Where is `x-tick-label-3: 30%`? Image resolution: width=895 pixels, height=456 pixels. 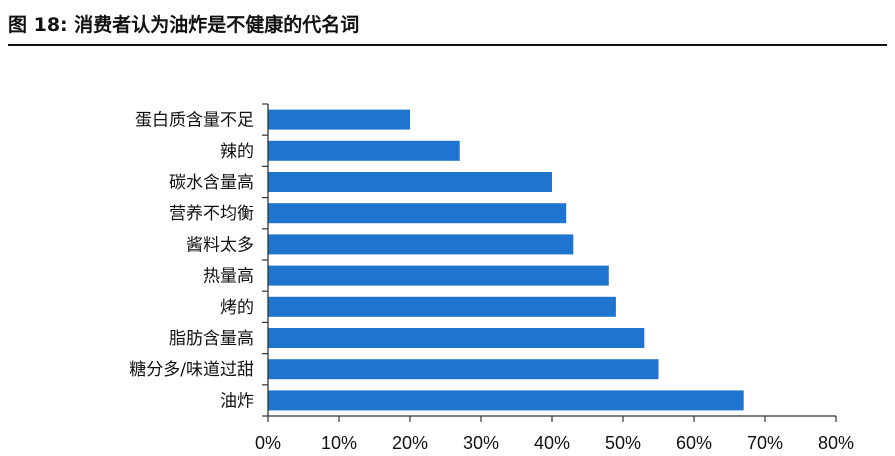
x-tick-label-3: 30% is located at coordinates (481, 443).